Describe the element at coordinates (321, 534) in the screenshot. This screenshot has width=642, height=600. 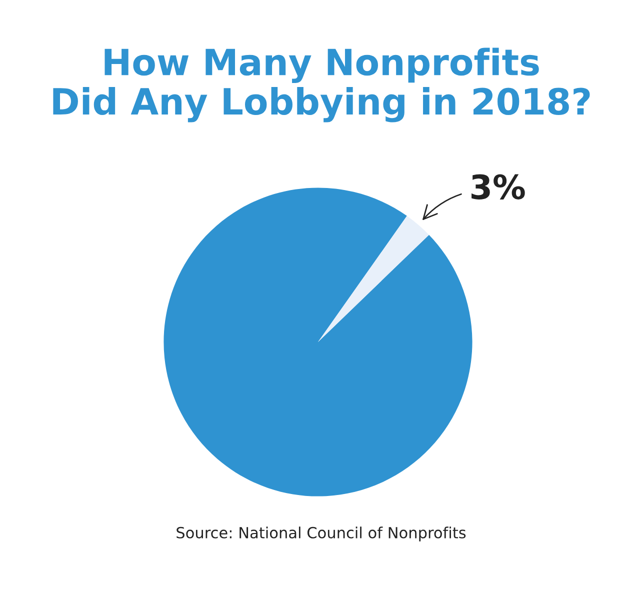
I see `source-note: Source: National Council of Nonprofits` at that location.